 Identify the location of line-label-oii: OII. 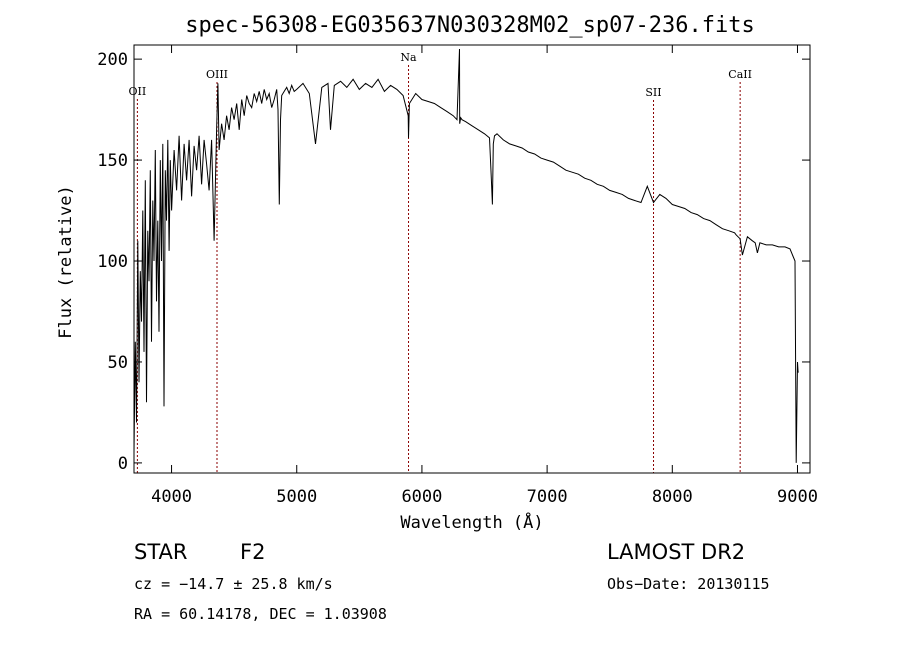
(138, 91).